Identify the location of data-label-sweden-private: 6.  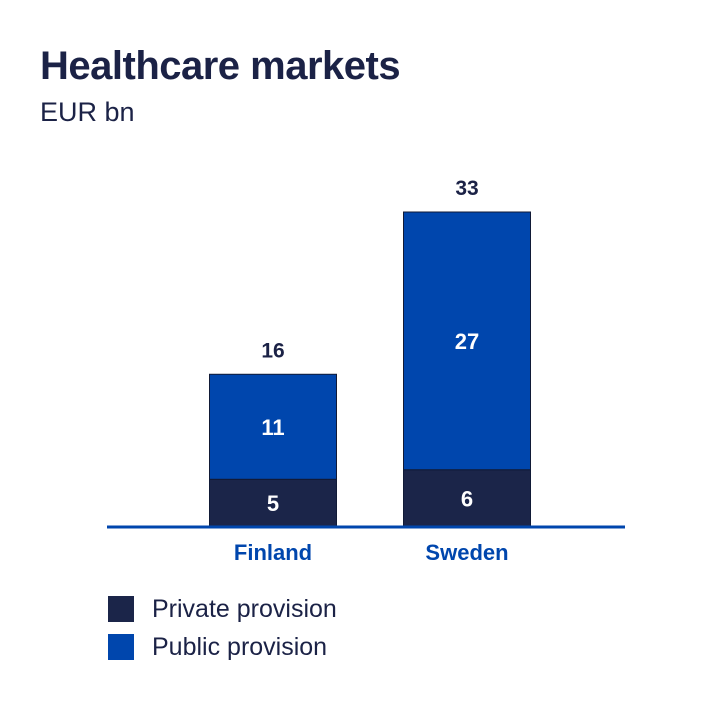
(467, 498).